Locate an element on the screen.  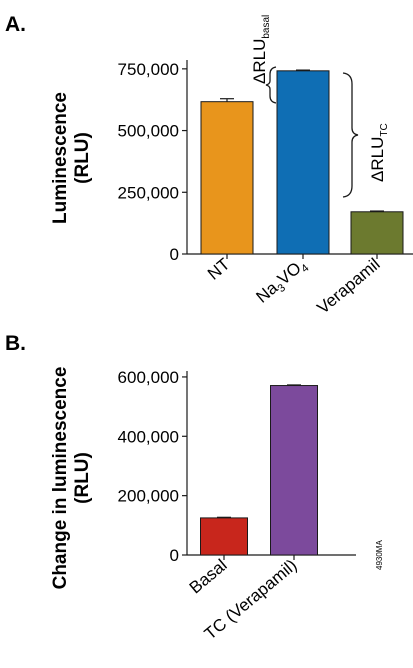
delta-rlu-tc-label: ΔRLUTC is located at coordinates (379, 152).